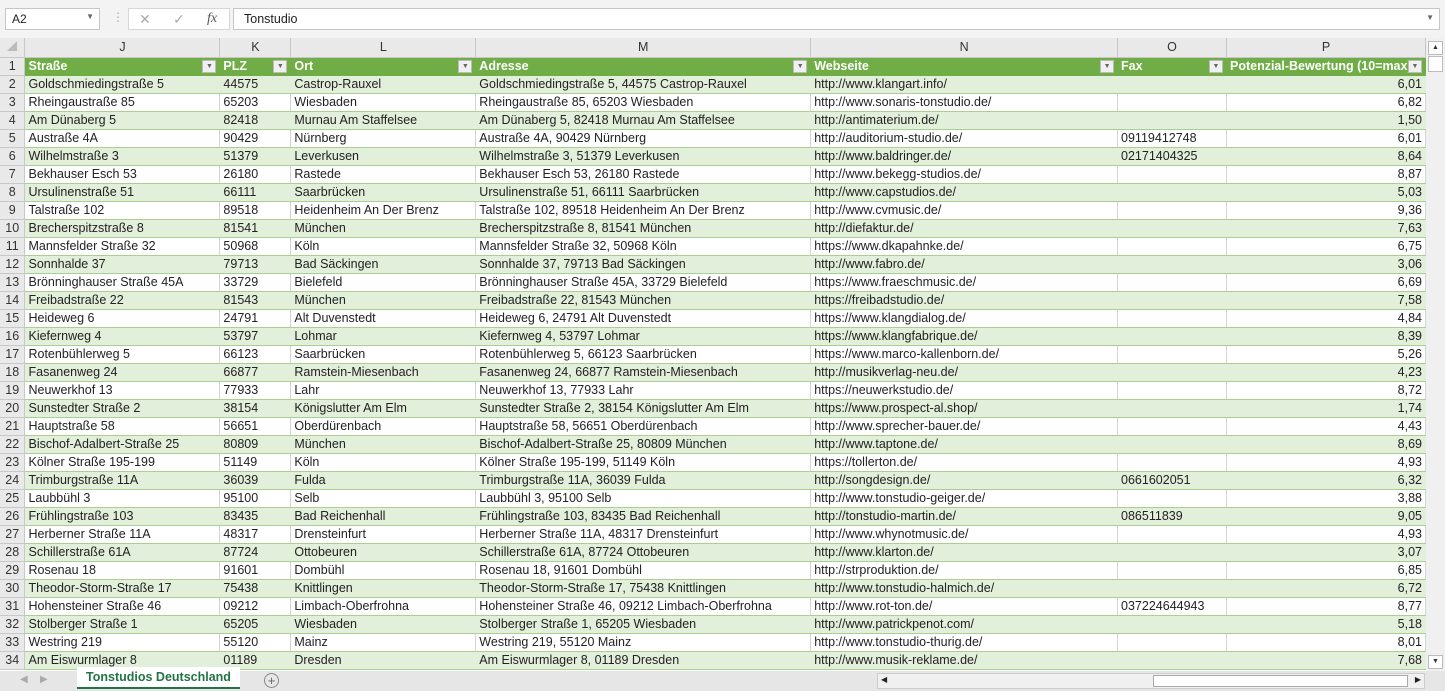 The width and height of the screenshot is (1445, 691). I want to click on cell: Talstraße 102, so click(122, 210).